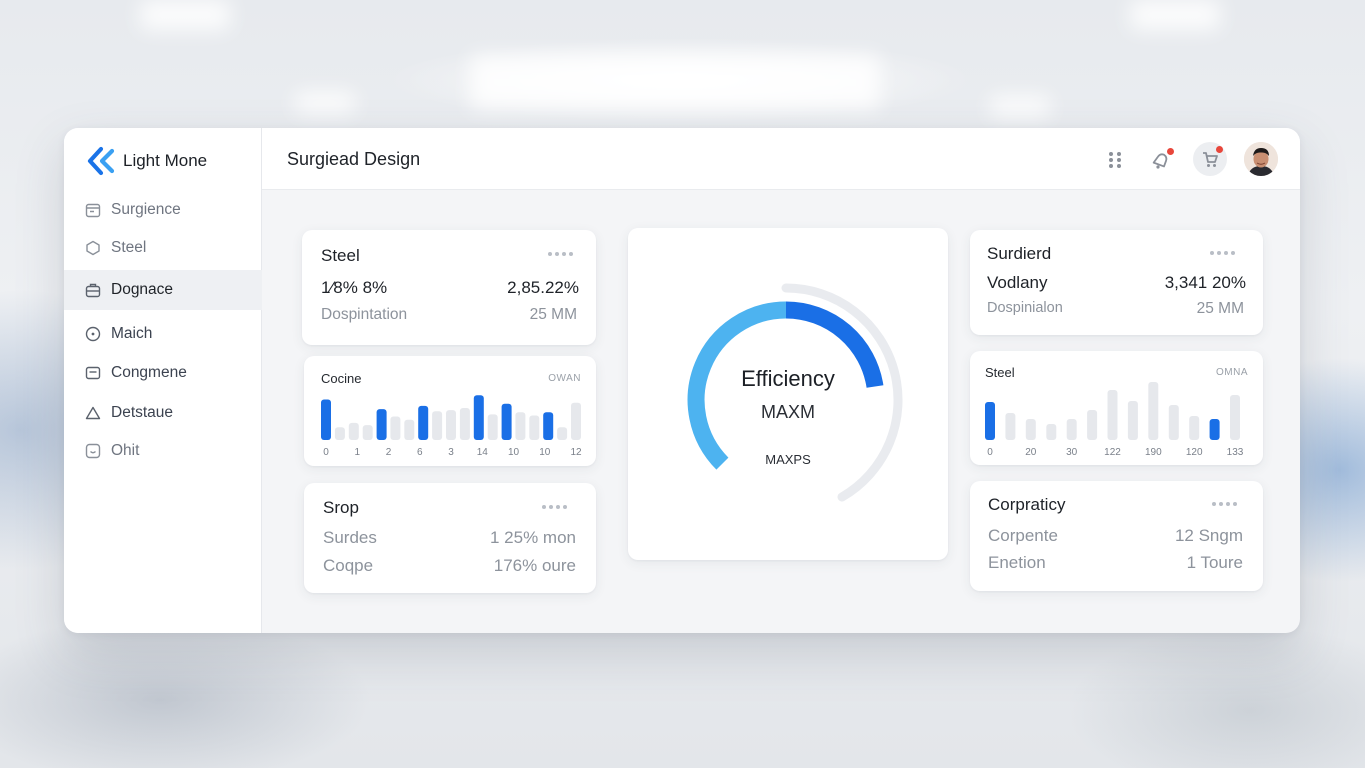 The width and height of the screenshot is (1365, 768). Describe the element at coordinates (1208, 535) in the screenshot. I see `row-value: 12 Sngm` at that location.